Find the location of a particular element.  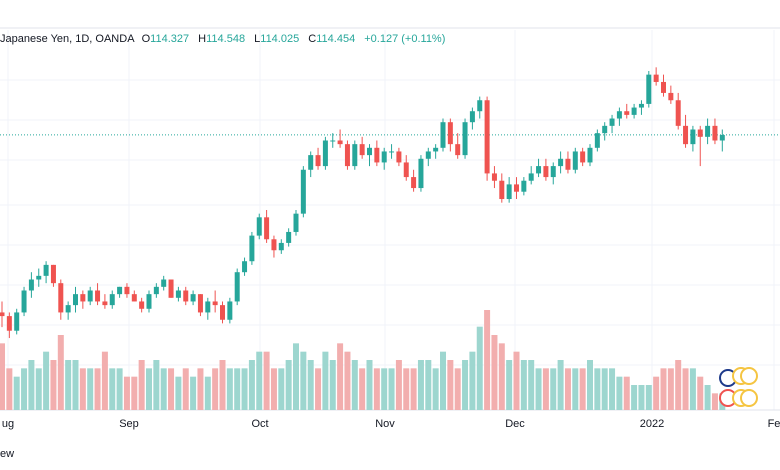

legend-symbol: Japanese Yen, 1D, OANDA is located at coordinates (67, 39).